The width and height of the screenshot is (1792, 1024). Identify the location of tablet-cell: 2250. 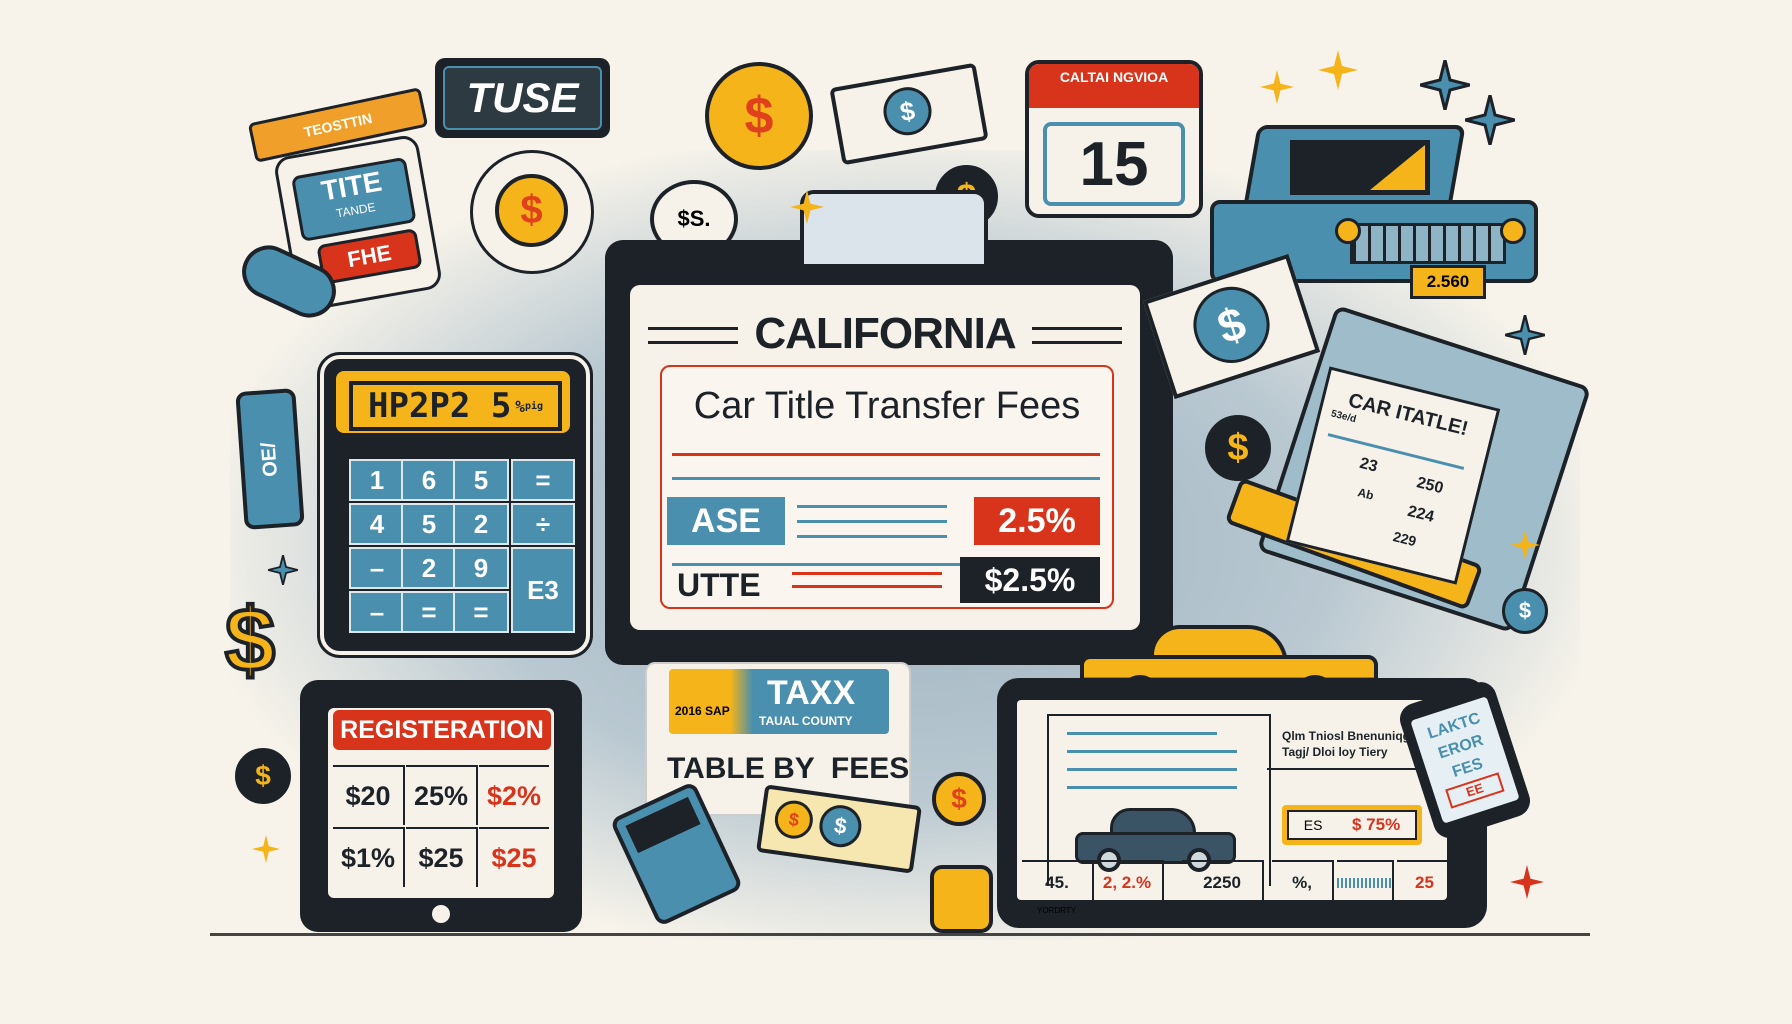
(1223, 882).